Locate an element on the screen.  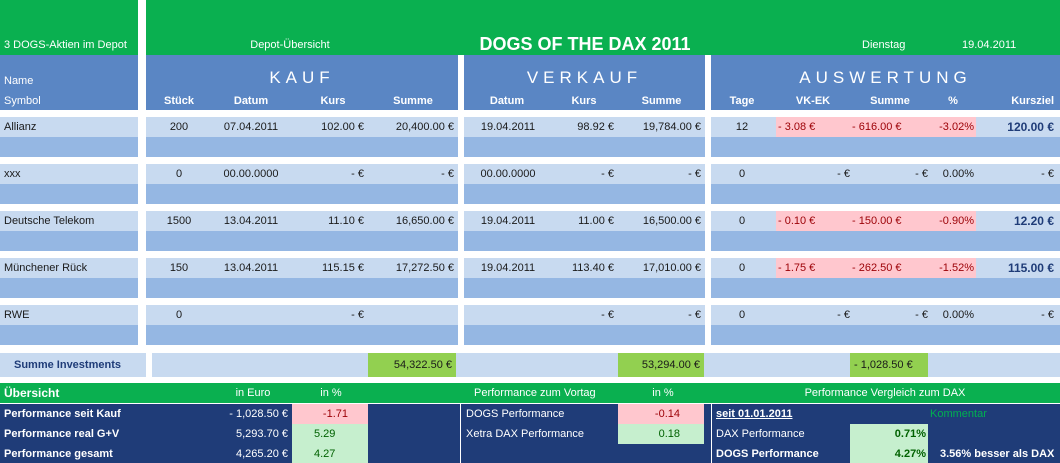
depot-overview-label: Depot-Übersicht is located at coordinates (290, 45).